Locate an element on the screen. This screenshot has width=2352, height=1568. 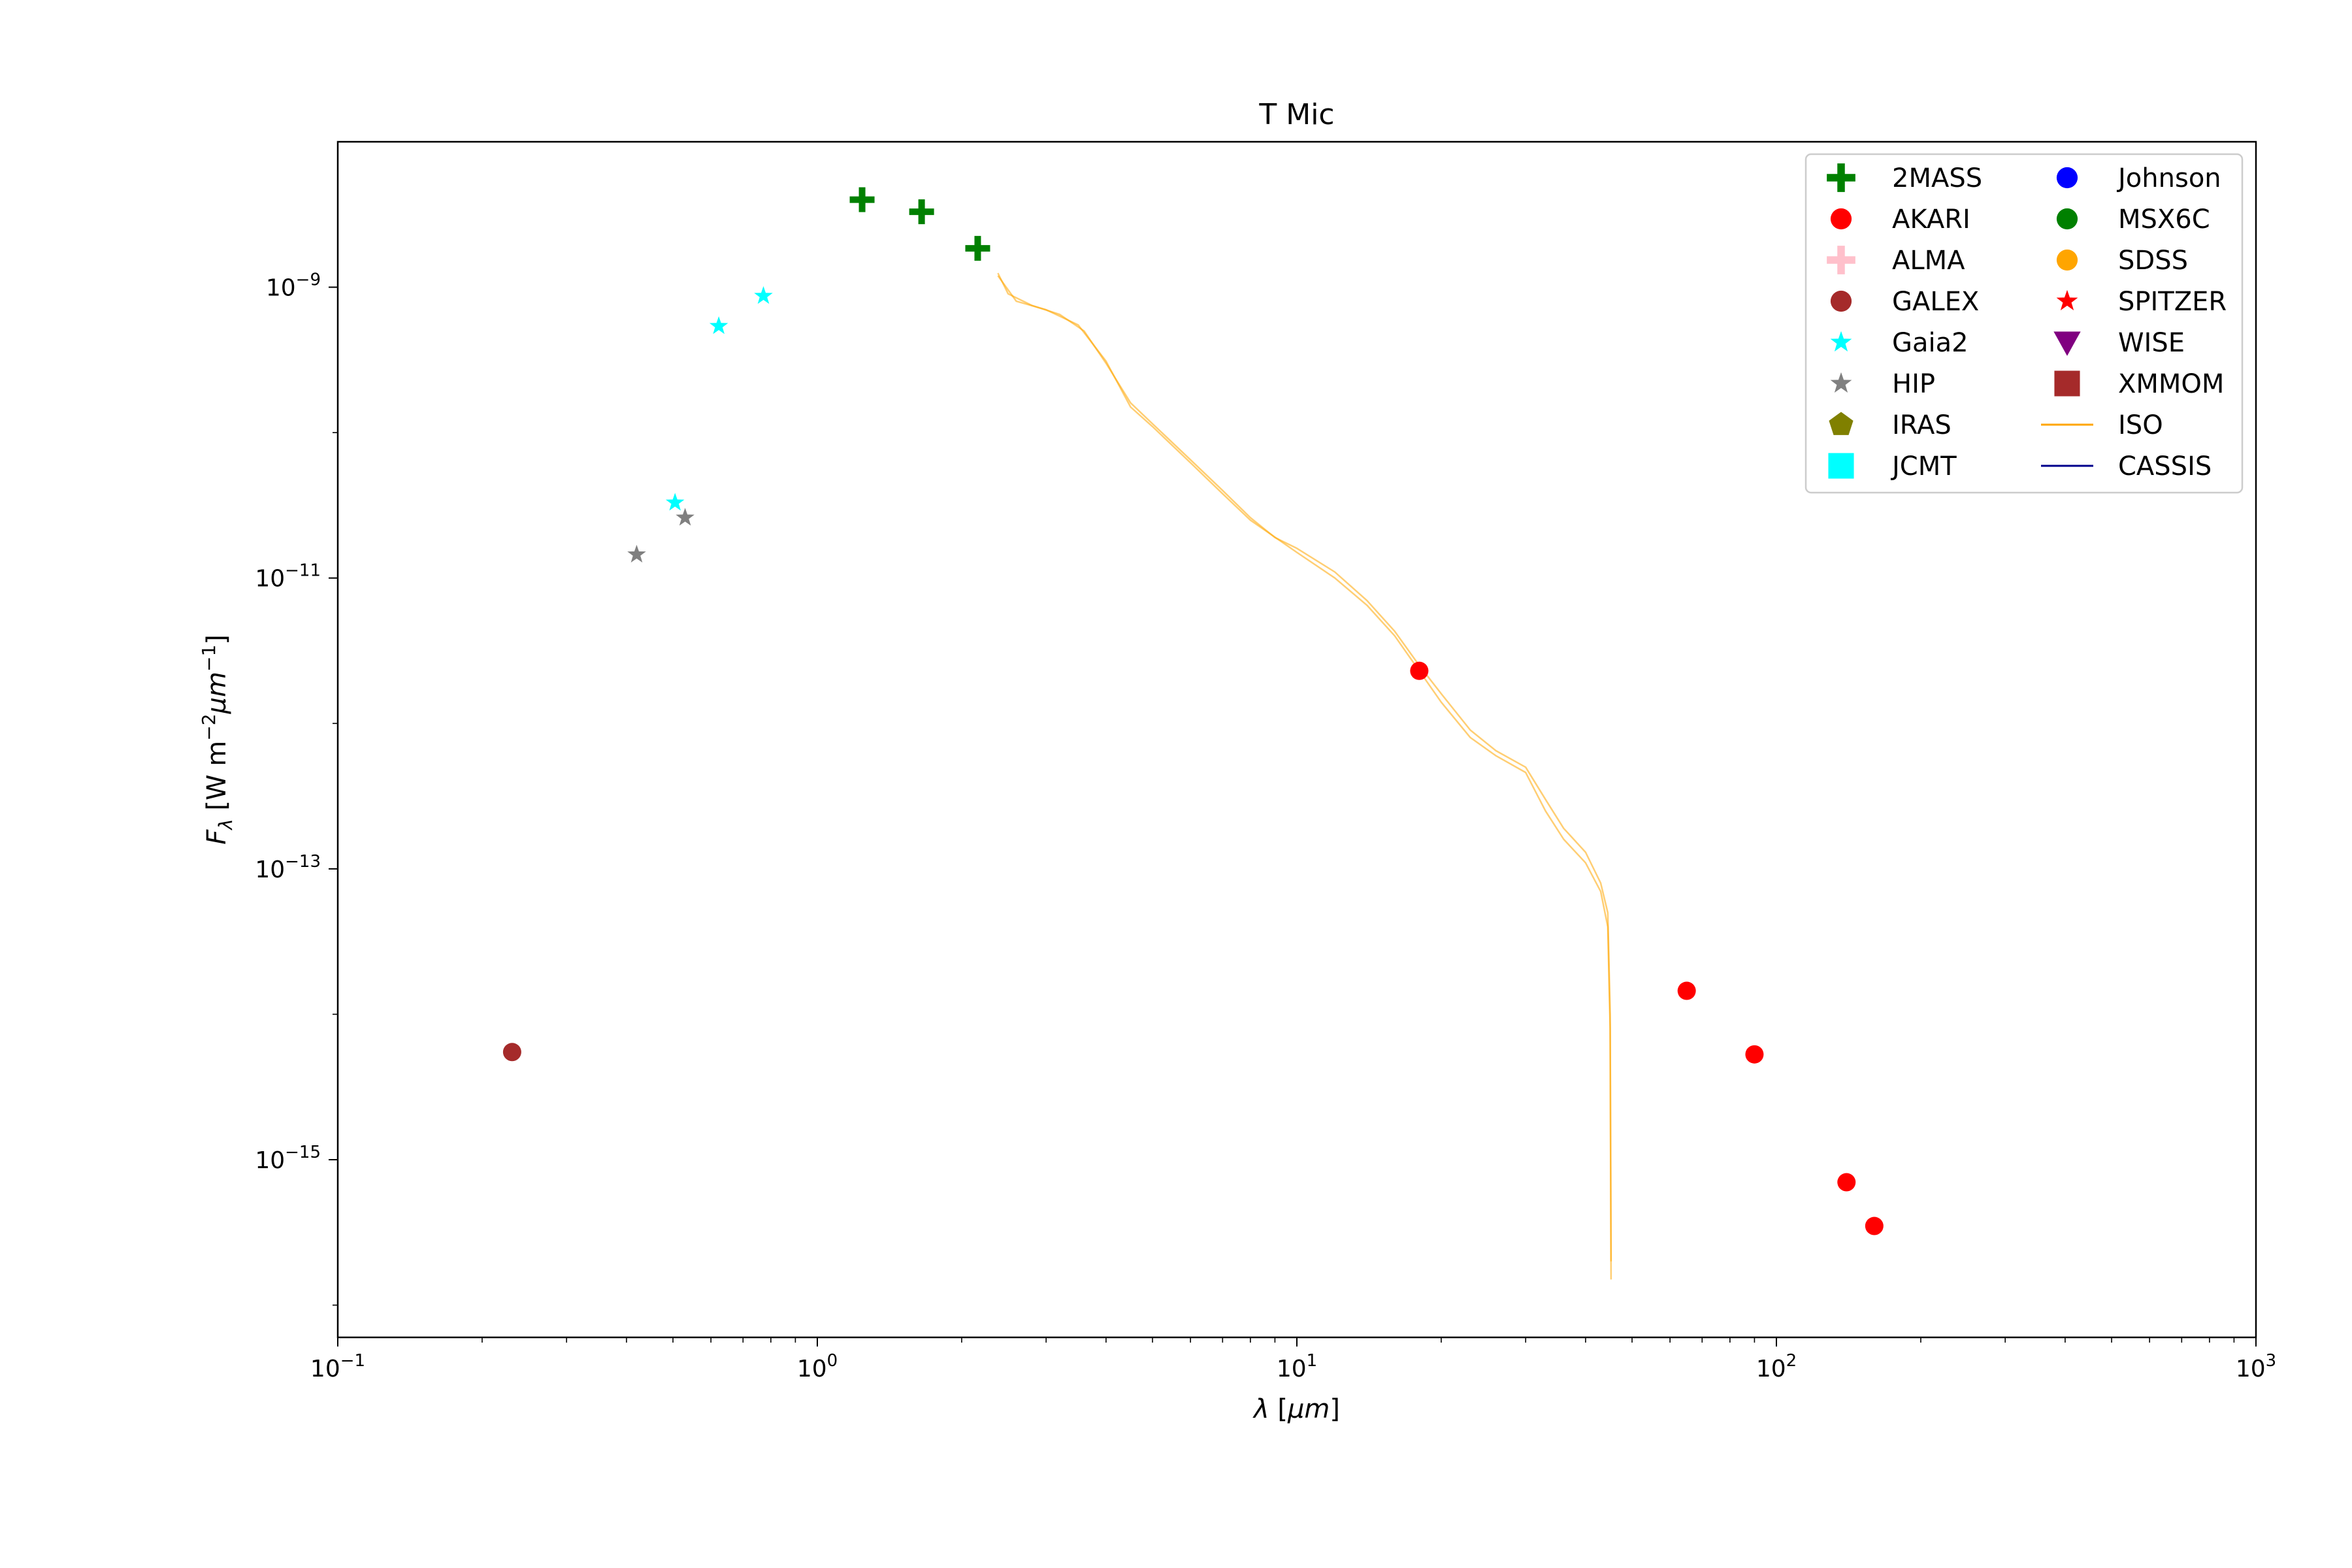
legend-marker-akari is located at coordinates (1841, 219).